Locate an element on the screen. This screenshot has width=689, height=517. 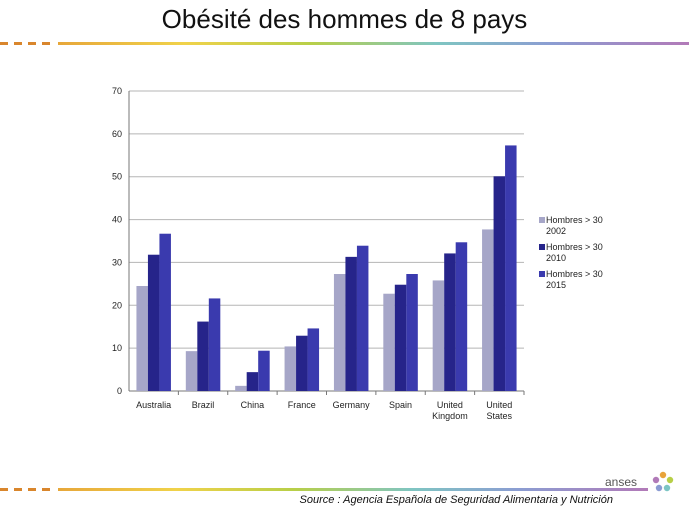
y-tick-label: 70 is located at coordinates (117, 91).